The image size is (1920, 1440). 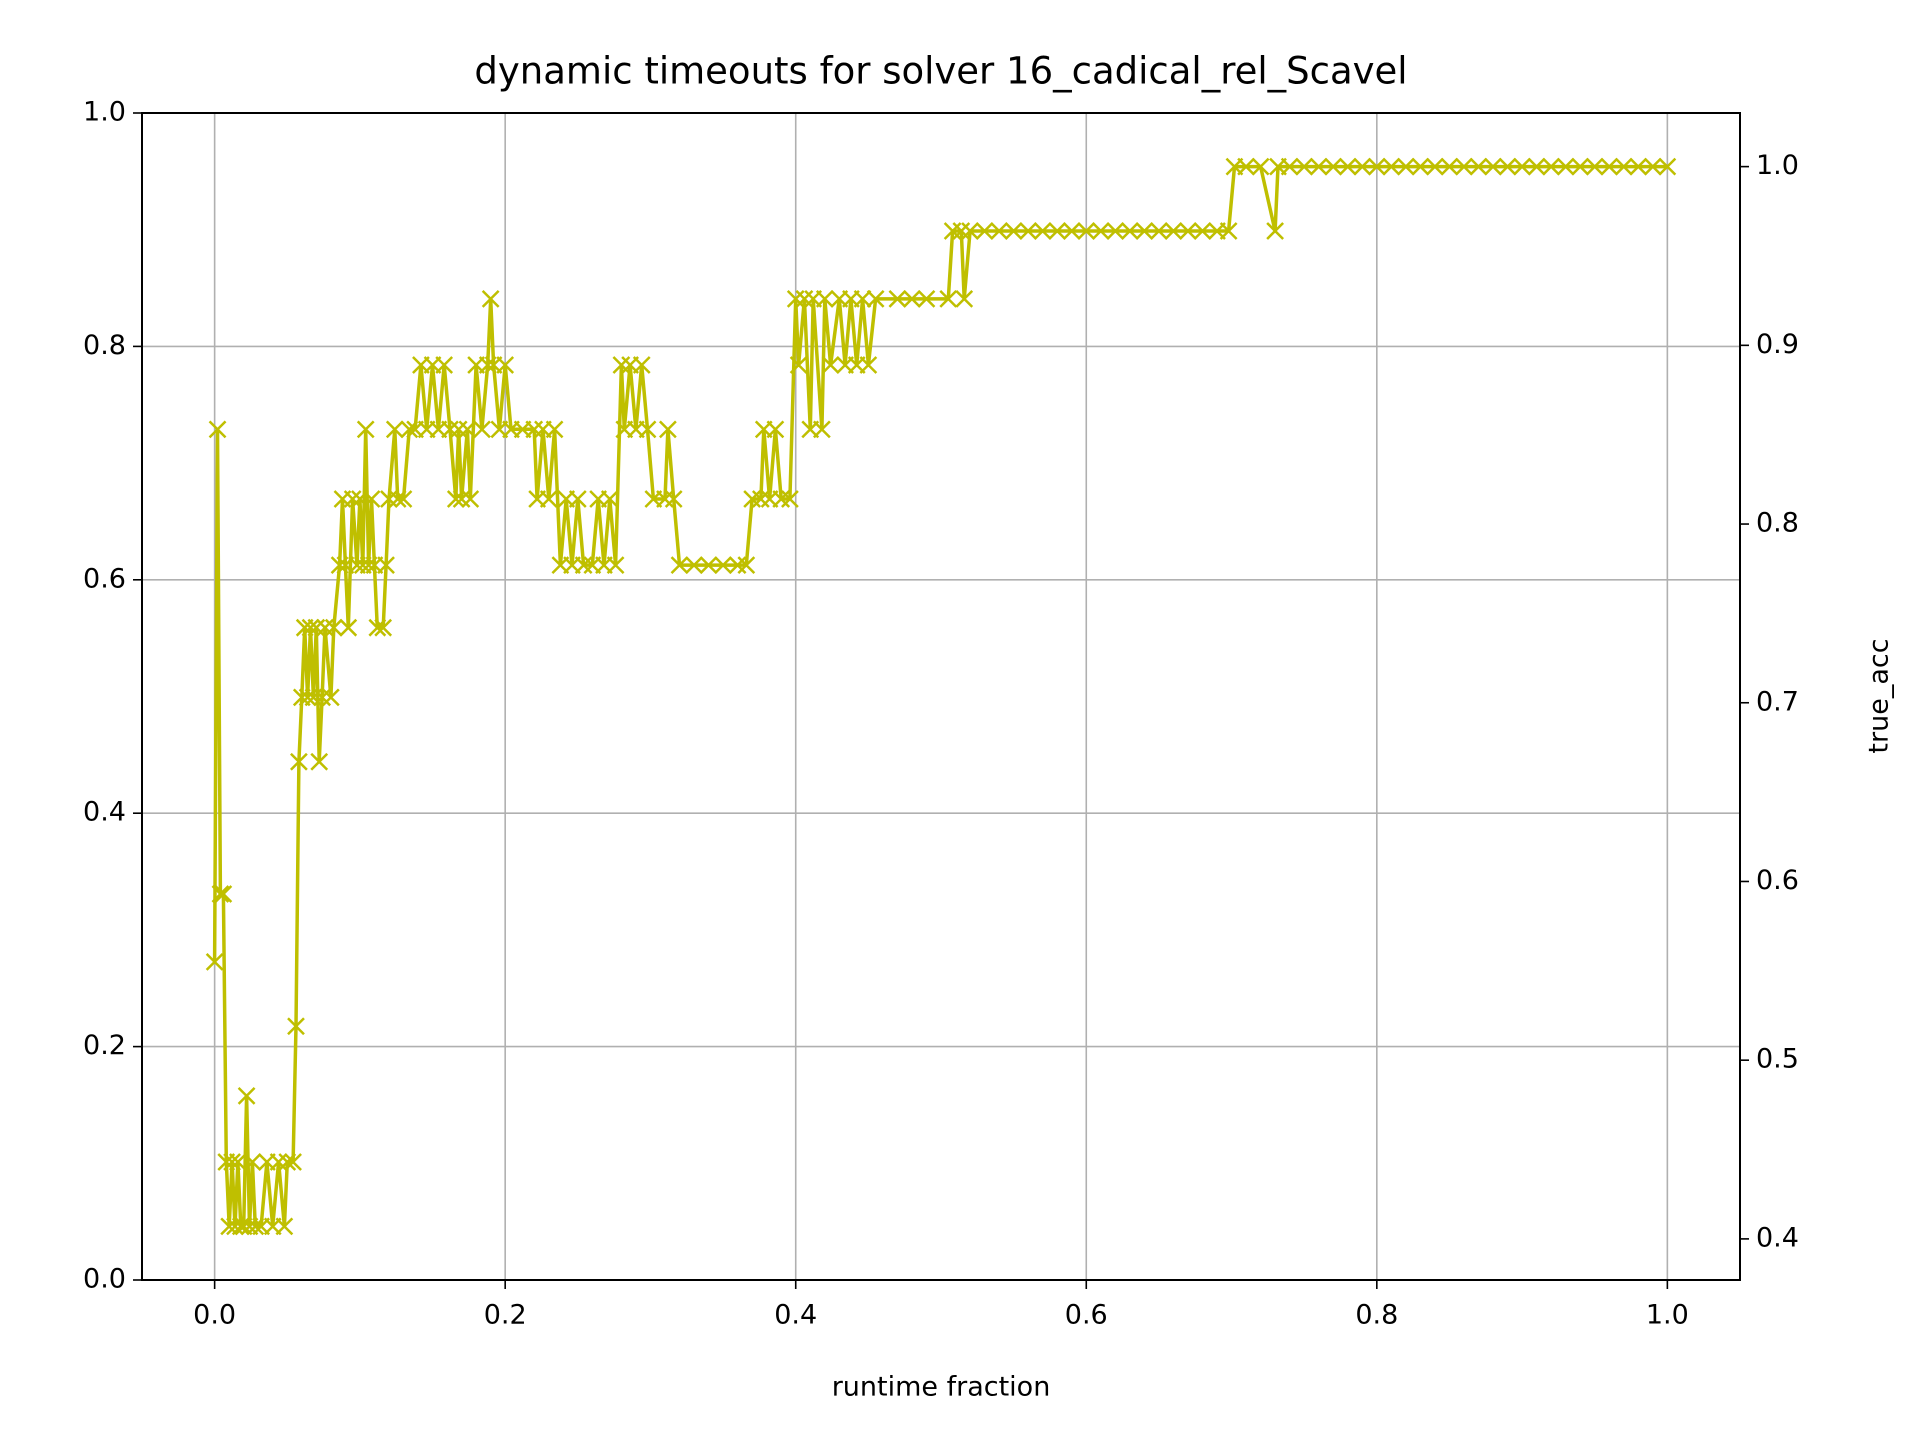 What do you see at coordinates (104, 345) in the screenshot?
I see `y-tick-label: 0.8` at bounding box center [104, 345].